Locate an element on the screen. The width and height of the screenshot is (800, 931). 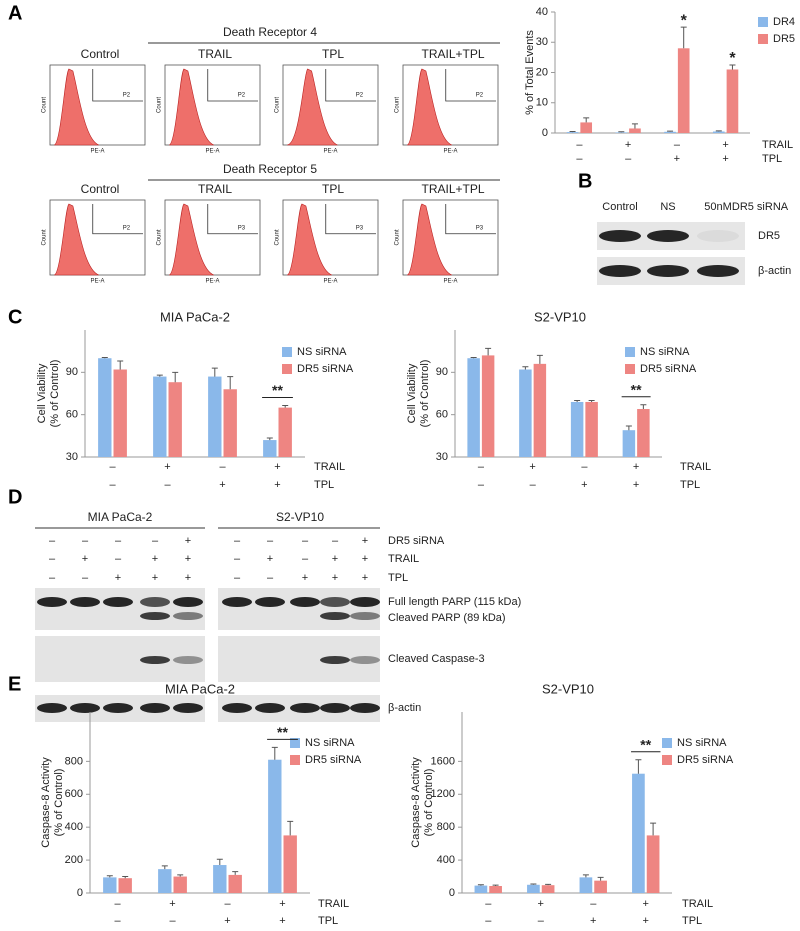
y-axis-label: % of Total Events is located at coordinates (530, 72).